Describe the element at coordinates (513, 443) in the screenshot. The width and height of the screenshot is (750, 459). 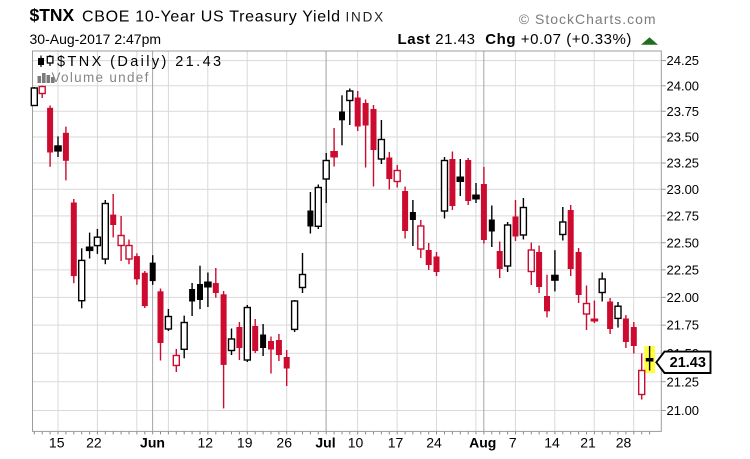
I see `svg-text: 7` at that location.